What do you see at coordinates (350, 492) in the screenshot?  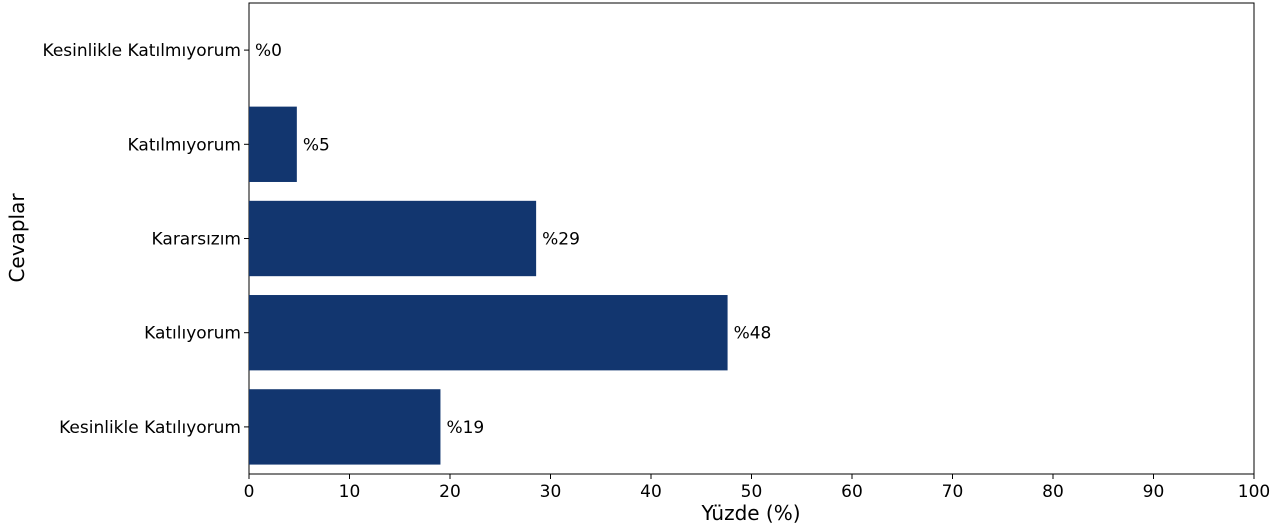 I see `x-tick-label-10: 10` at bounding box center [350, 492].